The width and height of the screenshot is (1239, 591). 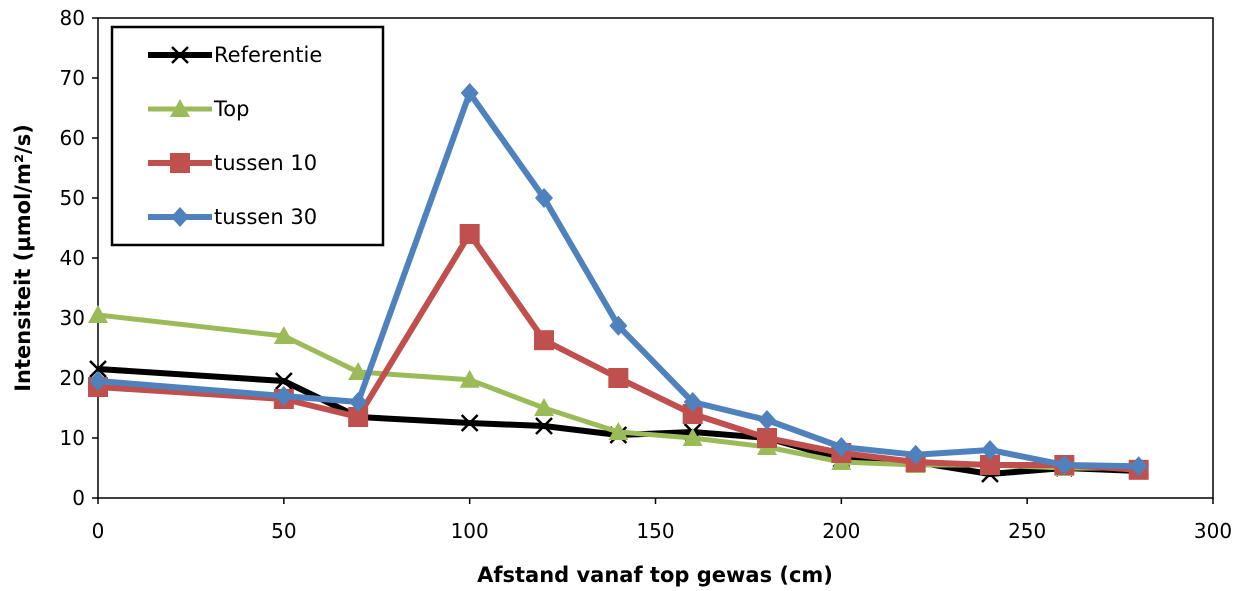 I want to click on y-tick-label: 50, so click(x=72, y=198).